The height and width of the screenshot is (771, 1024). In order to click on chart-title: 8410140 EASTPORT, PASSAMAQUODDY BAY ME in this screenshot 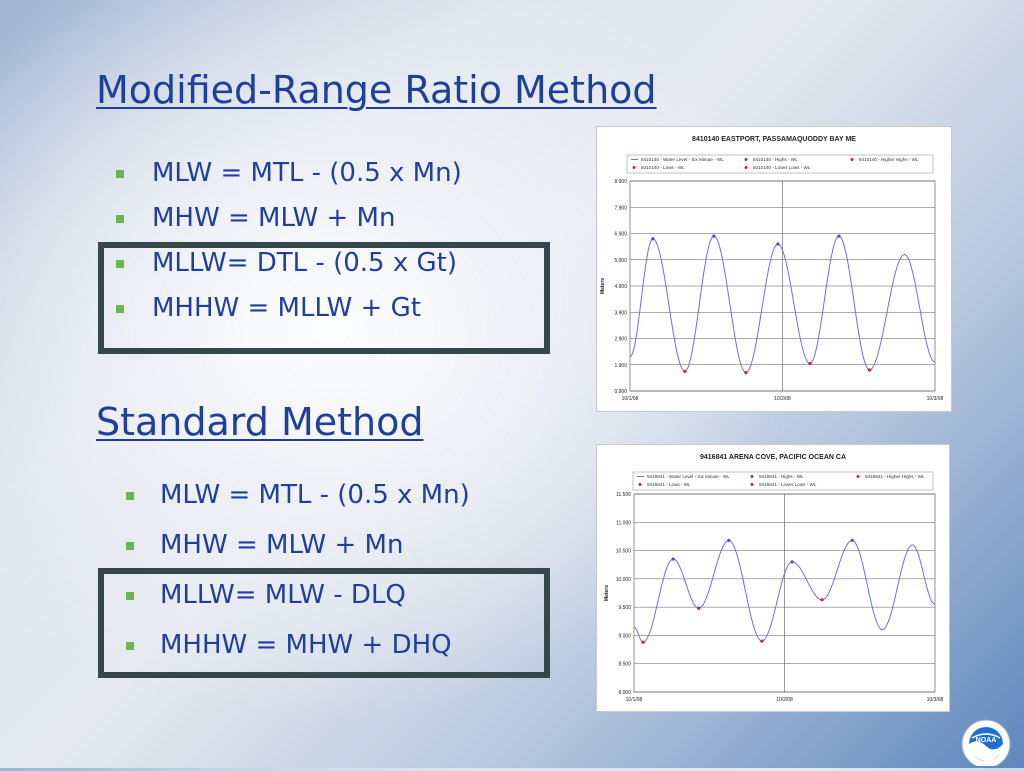, I will do `click(774, 139)`.